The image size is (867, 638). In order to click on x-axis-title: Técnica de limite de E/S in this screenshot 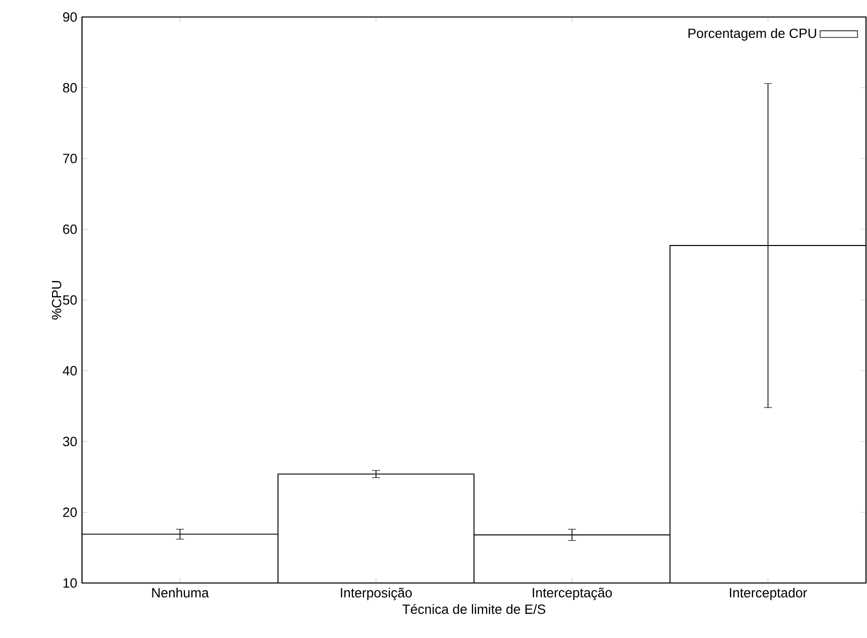, I will do `click(474, 609)`.